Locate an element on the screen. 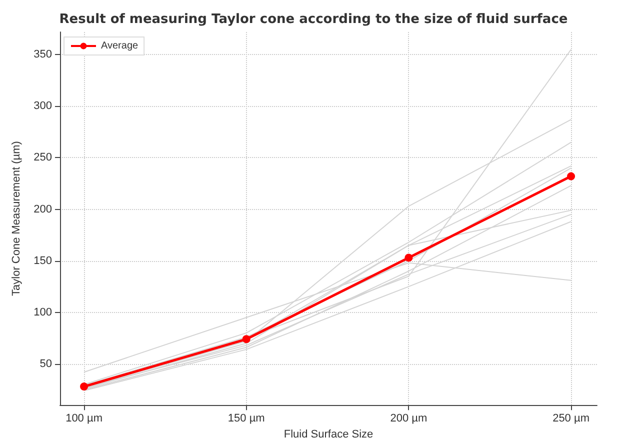 This screenshot has width=627, height=445. y-tick-label: 50 is located at coordinates (46, 364).